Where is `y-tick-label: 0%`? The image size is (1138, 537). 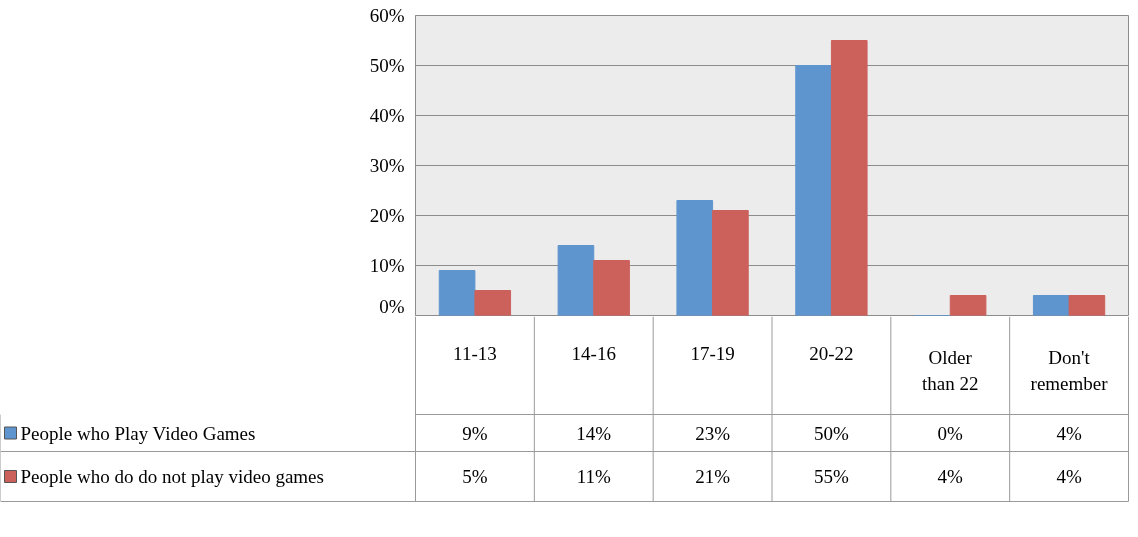 y-tick-label: 0% is located at coordinates (392, 306).